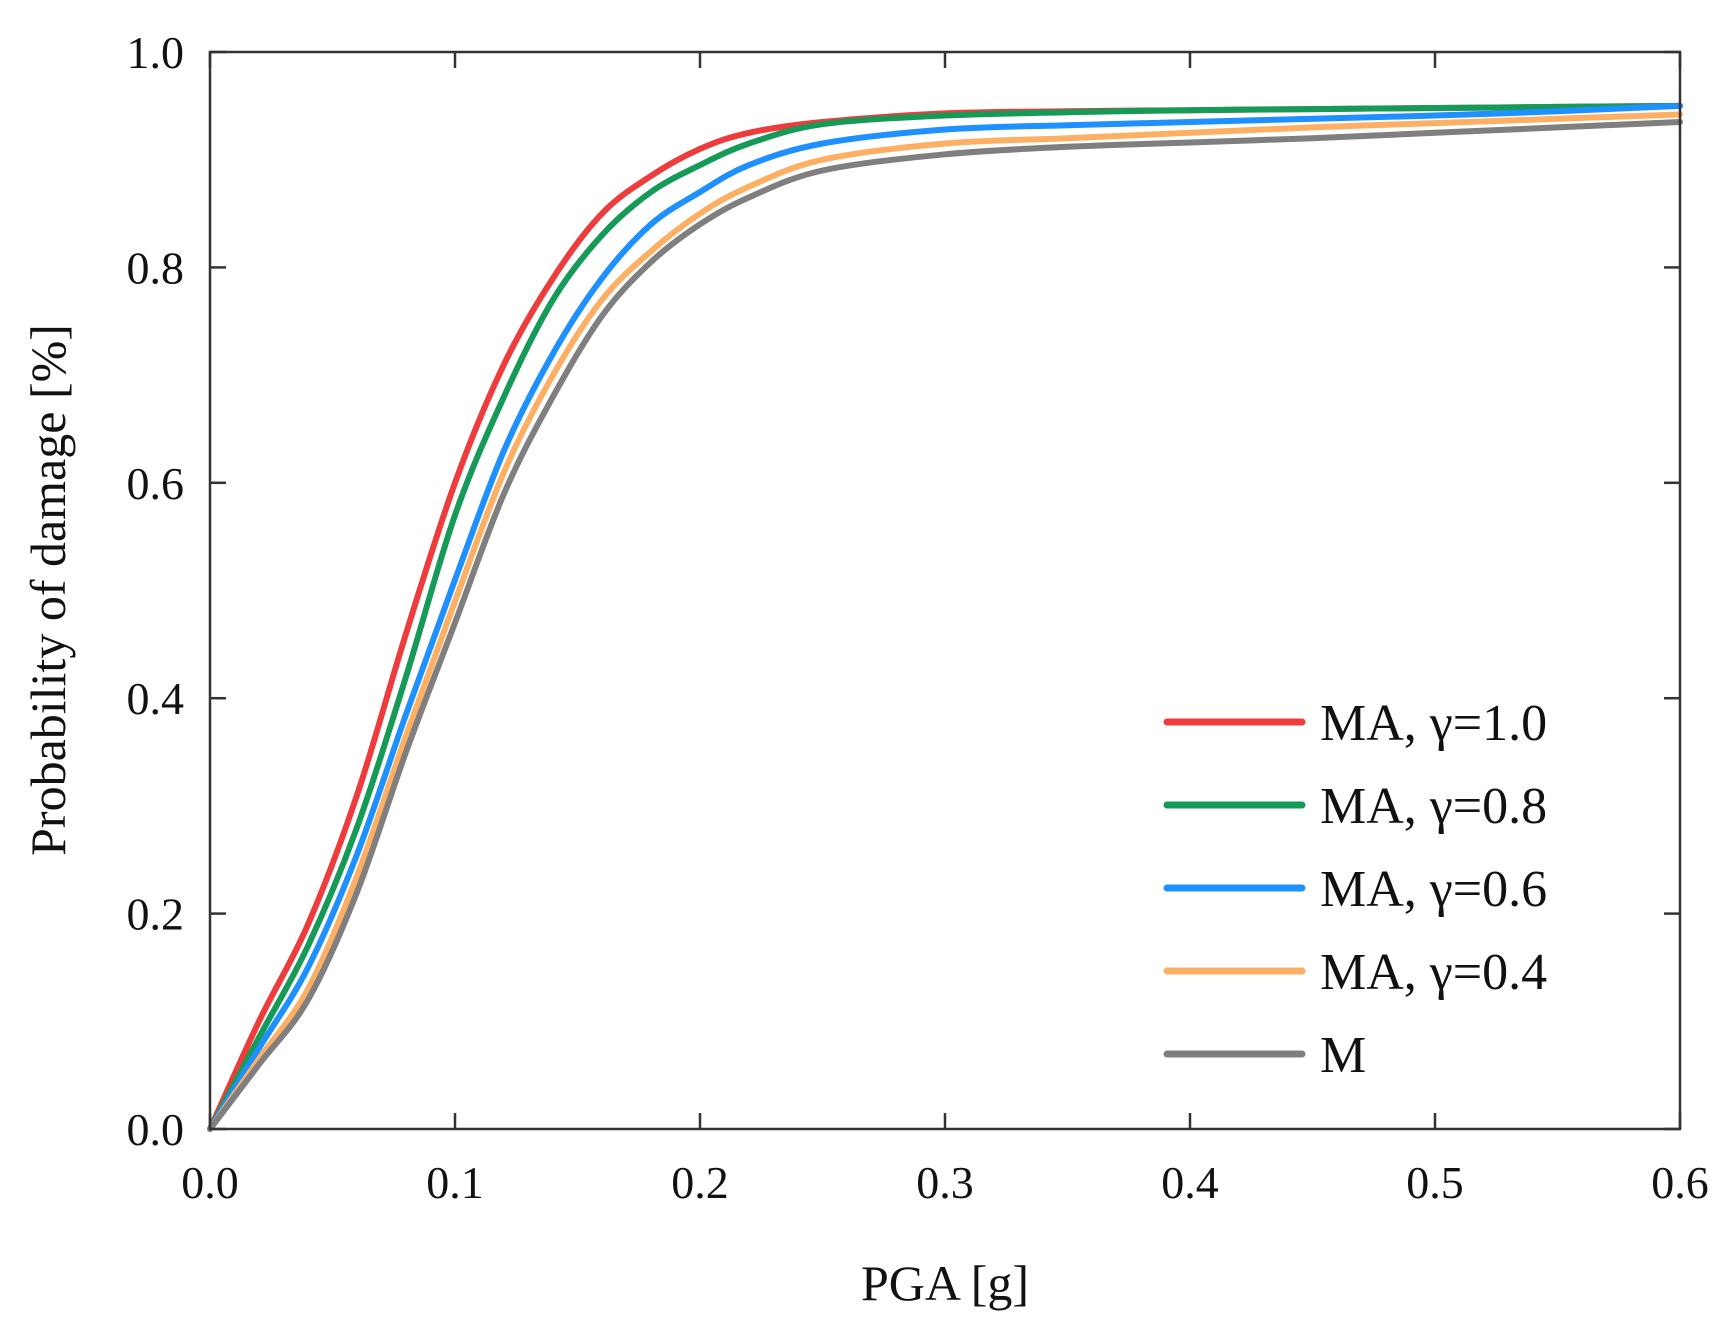 This screenshot has height=1329, width=1735. I want to click on x-tick-label: 0.2, so click(700, 1182).